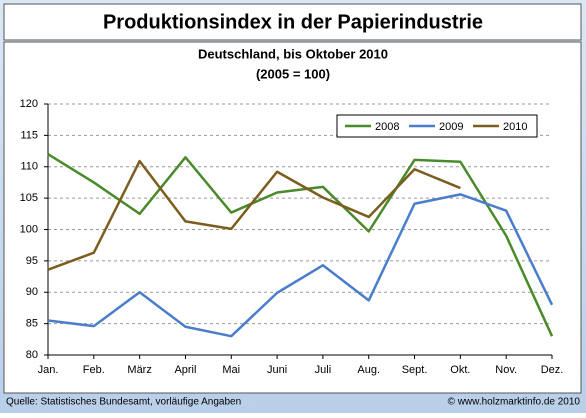 The width and height of the screenshot is (586, 418). I want to click on title-box, so click(292, 22).